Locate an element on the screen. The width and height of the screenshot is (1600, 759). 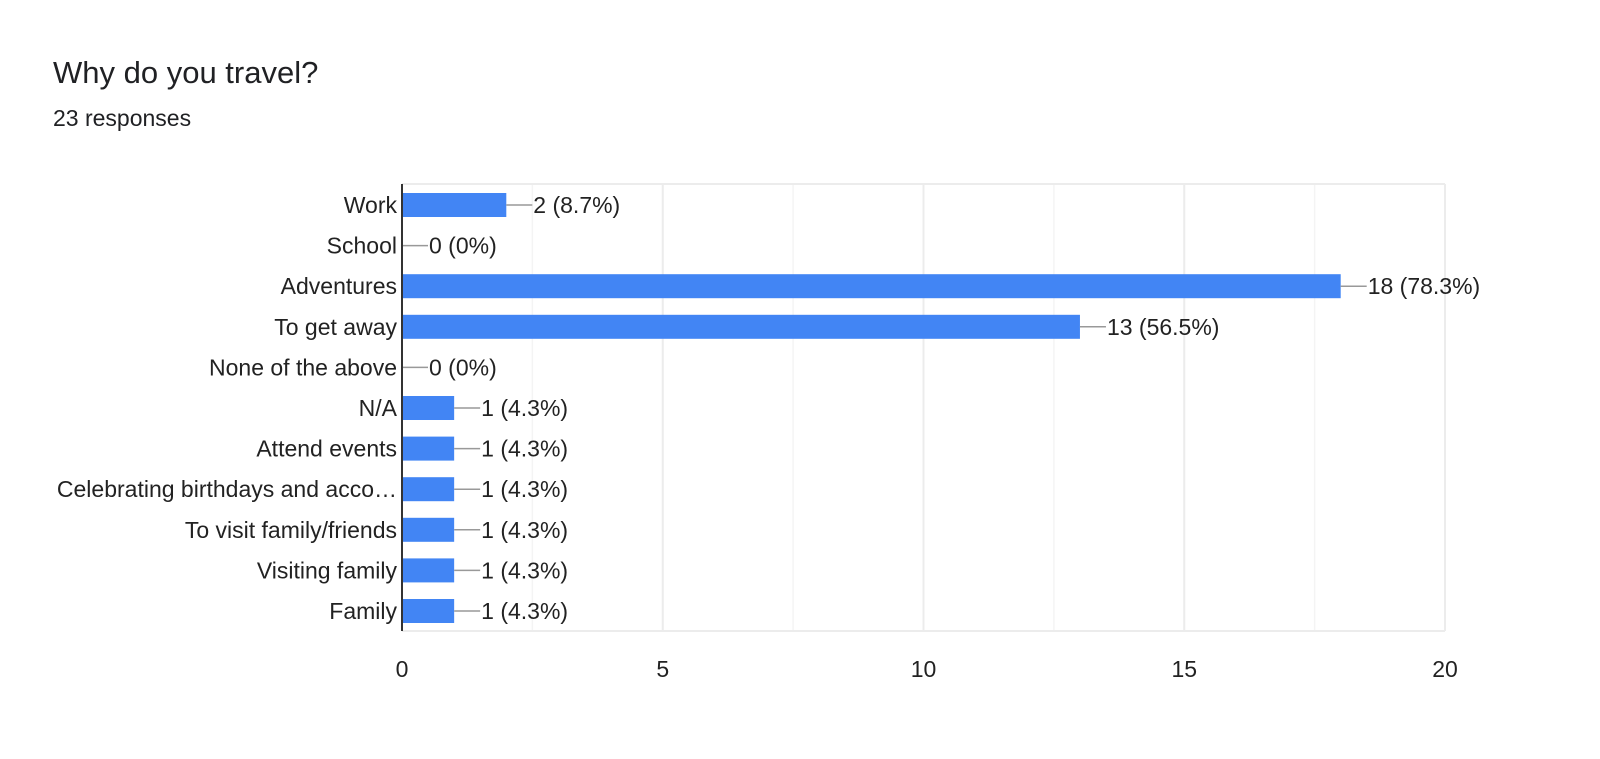
category-label: Visiting family is located at coordinates (327, 570).